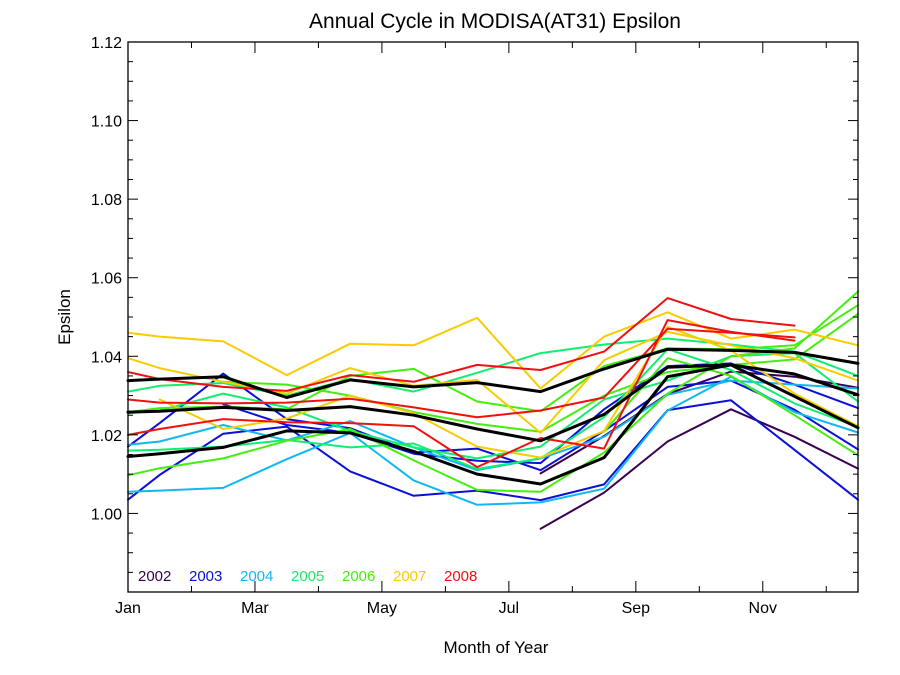 This screenshot has height=675, width=900. What do you see at coordinates (106, 43) in the screenshot?
I see `y-tick-label: 1.12` at bounding box center [106, 43].